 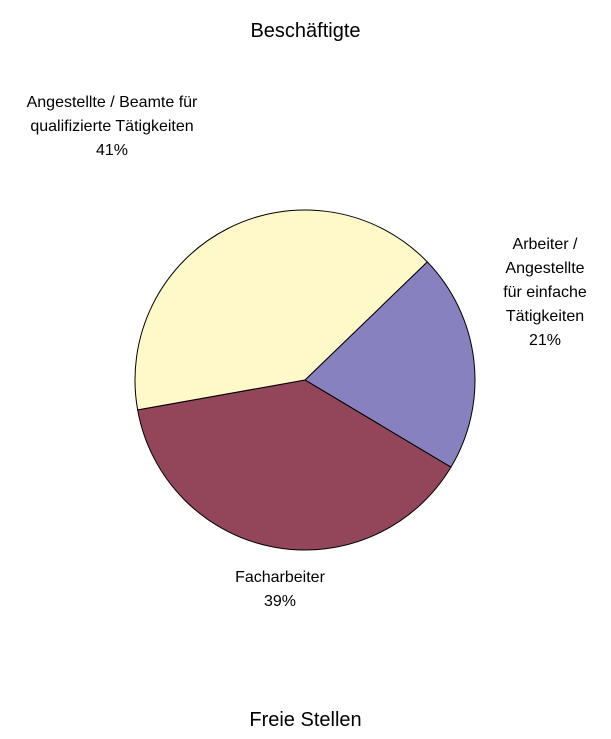 What do you see at coordinates (112, 150) in the screenshot?
I see `value-label: 41%` at bounding box center [112, 150].